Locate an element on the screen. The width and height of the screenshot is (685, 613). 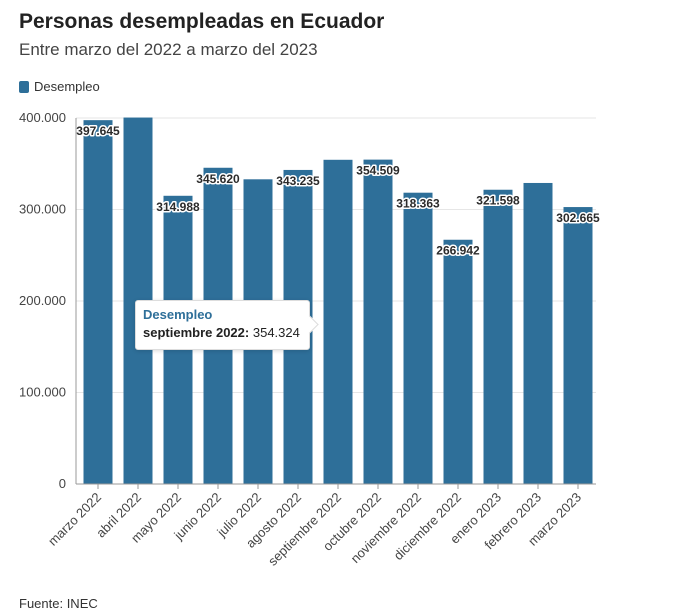
legend: Desempleo is located at coordinates (59, 86).